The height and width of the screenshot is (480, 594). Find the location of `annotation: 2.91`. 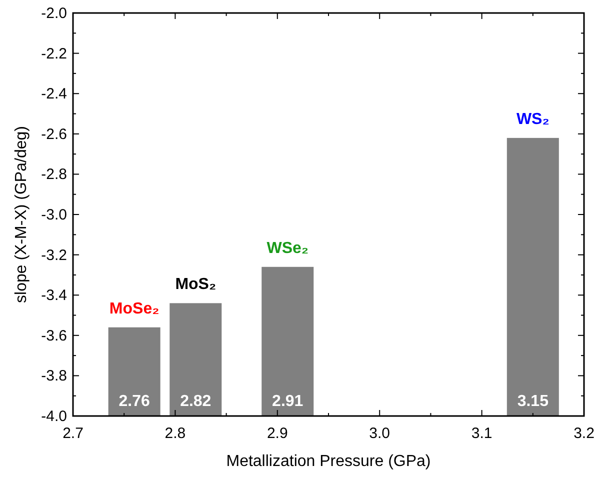

annotation: 2.91 is located at coordinates (288, 401).